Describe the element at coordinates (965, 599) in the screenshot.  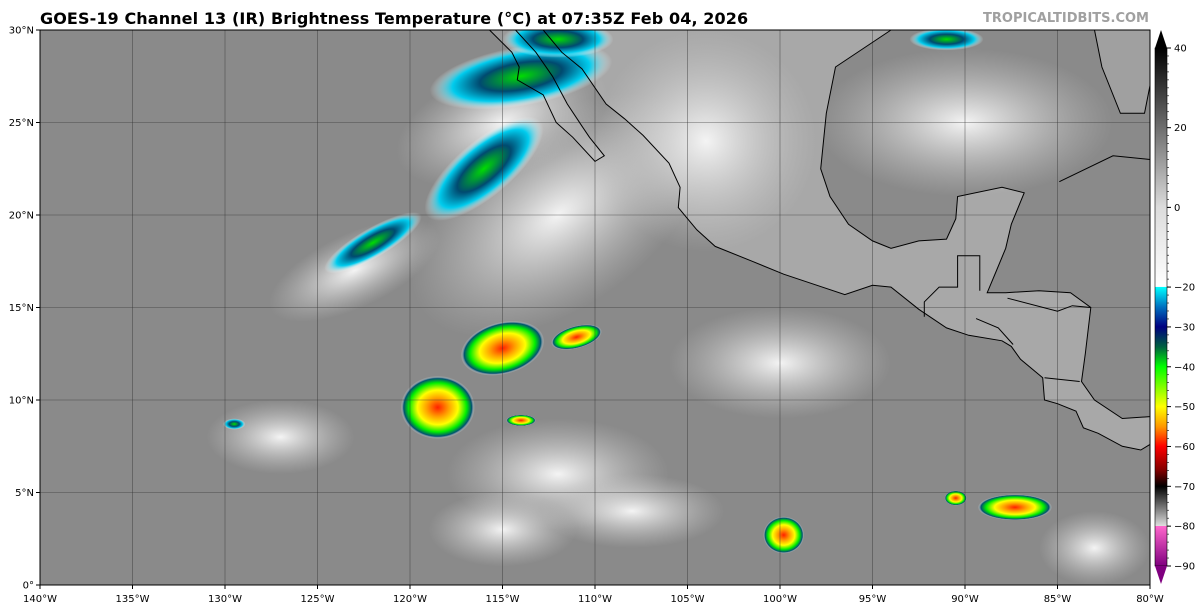
I see `lon-tick-label: 90°W` at that location.